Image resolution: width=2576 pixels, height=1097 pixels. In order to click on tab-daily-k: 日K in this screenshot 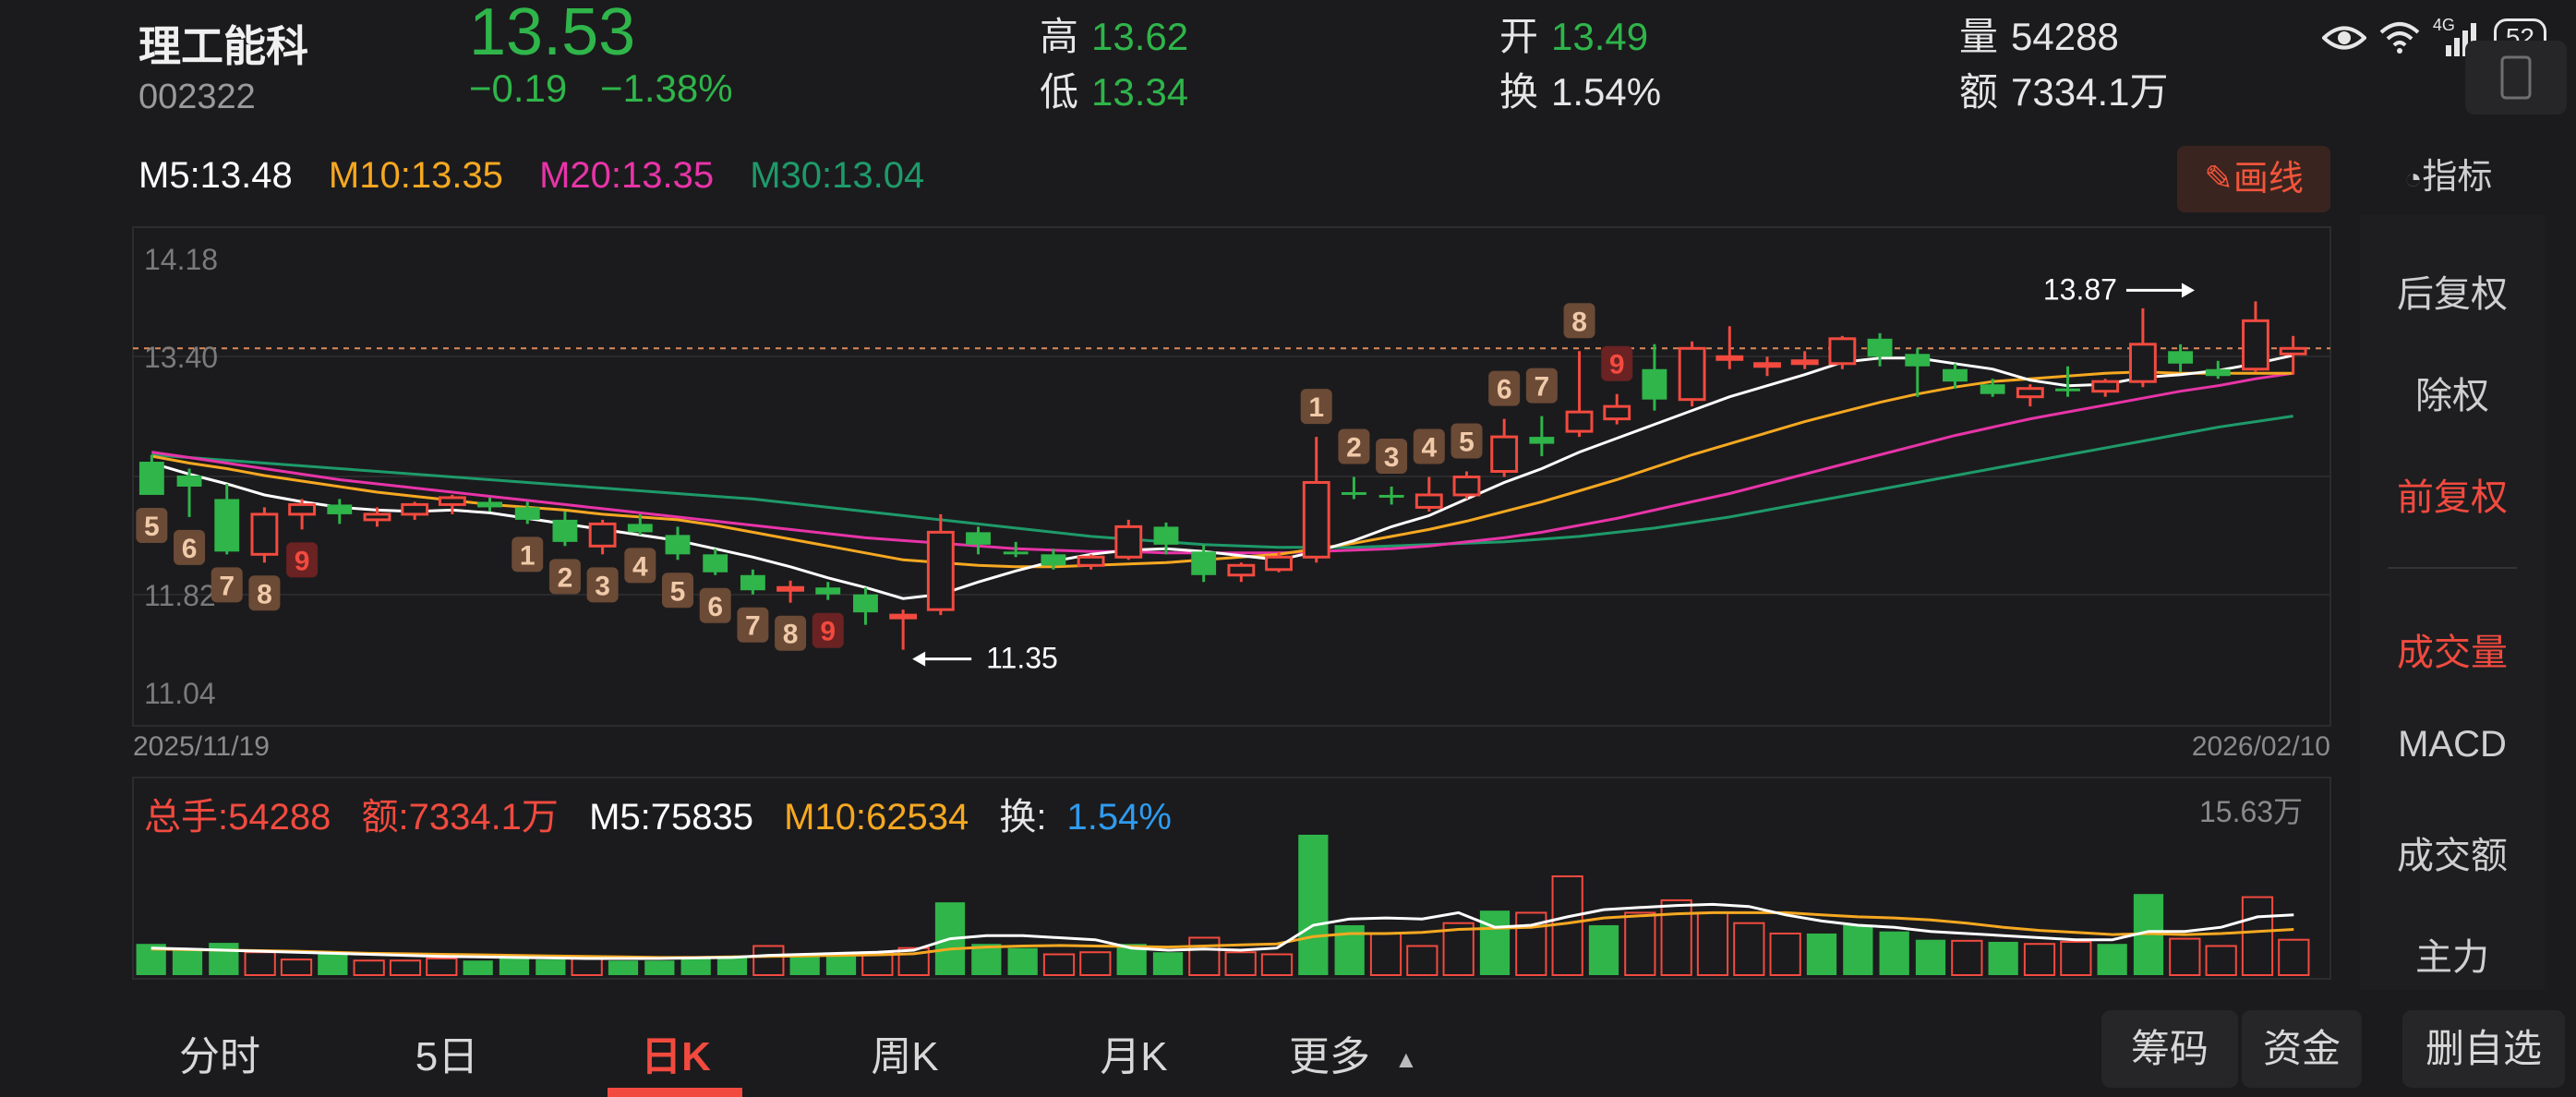, I will do `click(676, 1056)`.